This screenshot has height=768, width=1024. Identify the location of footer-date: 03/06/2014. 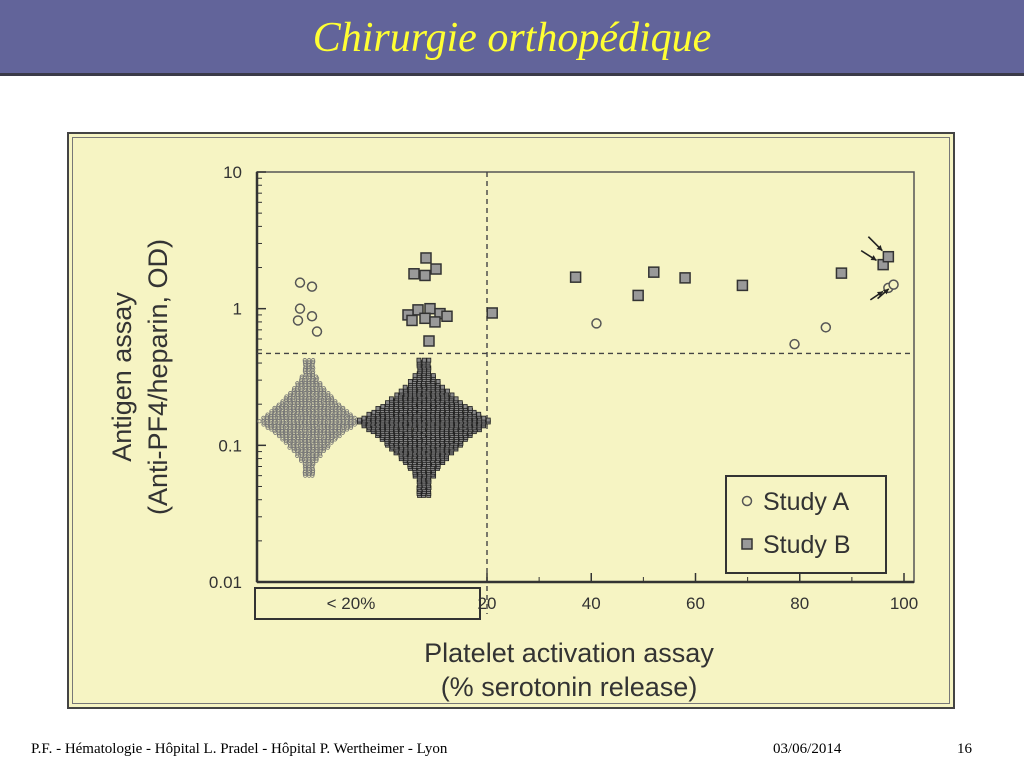
(807, 749).